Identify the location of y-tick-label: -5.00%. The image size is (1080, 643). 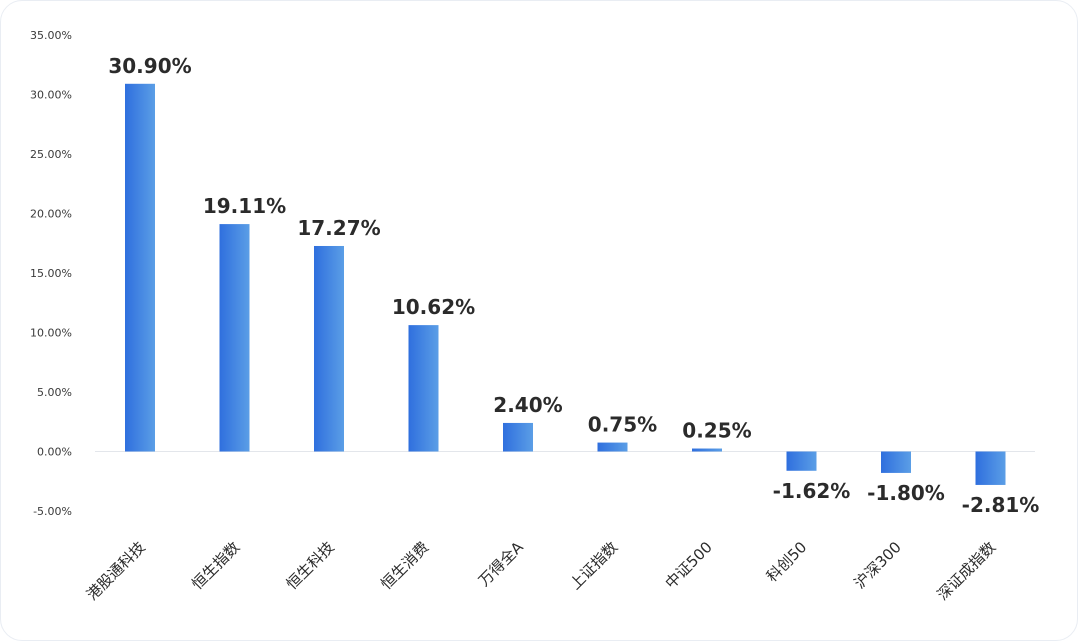
(52, 511).